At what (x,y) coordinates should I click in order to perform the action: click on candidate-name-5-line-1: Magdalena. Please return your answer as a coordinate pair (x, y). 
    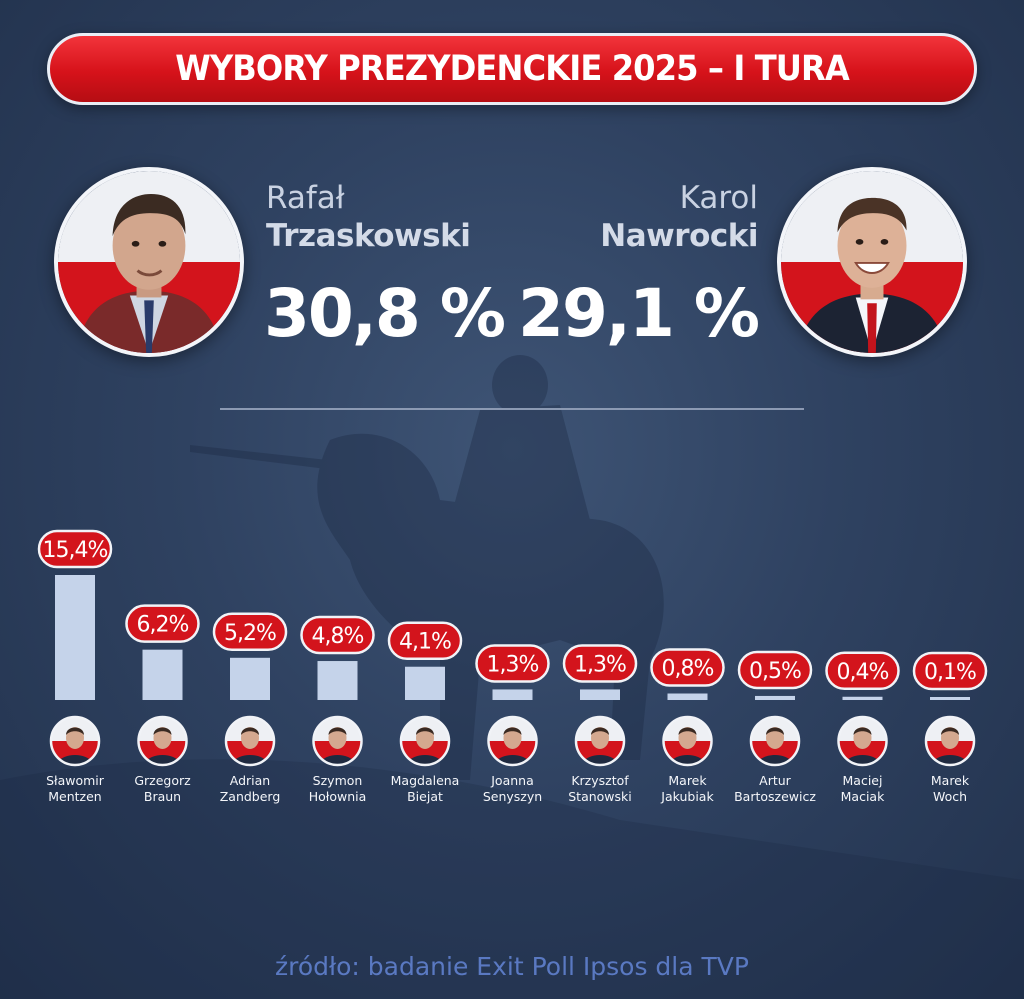
    Looking at the image, I should click on (425, 780).